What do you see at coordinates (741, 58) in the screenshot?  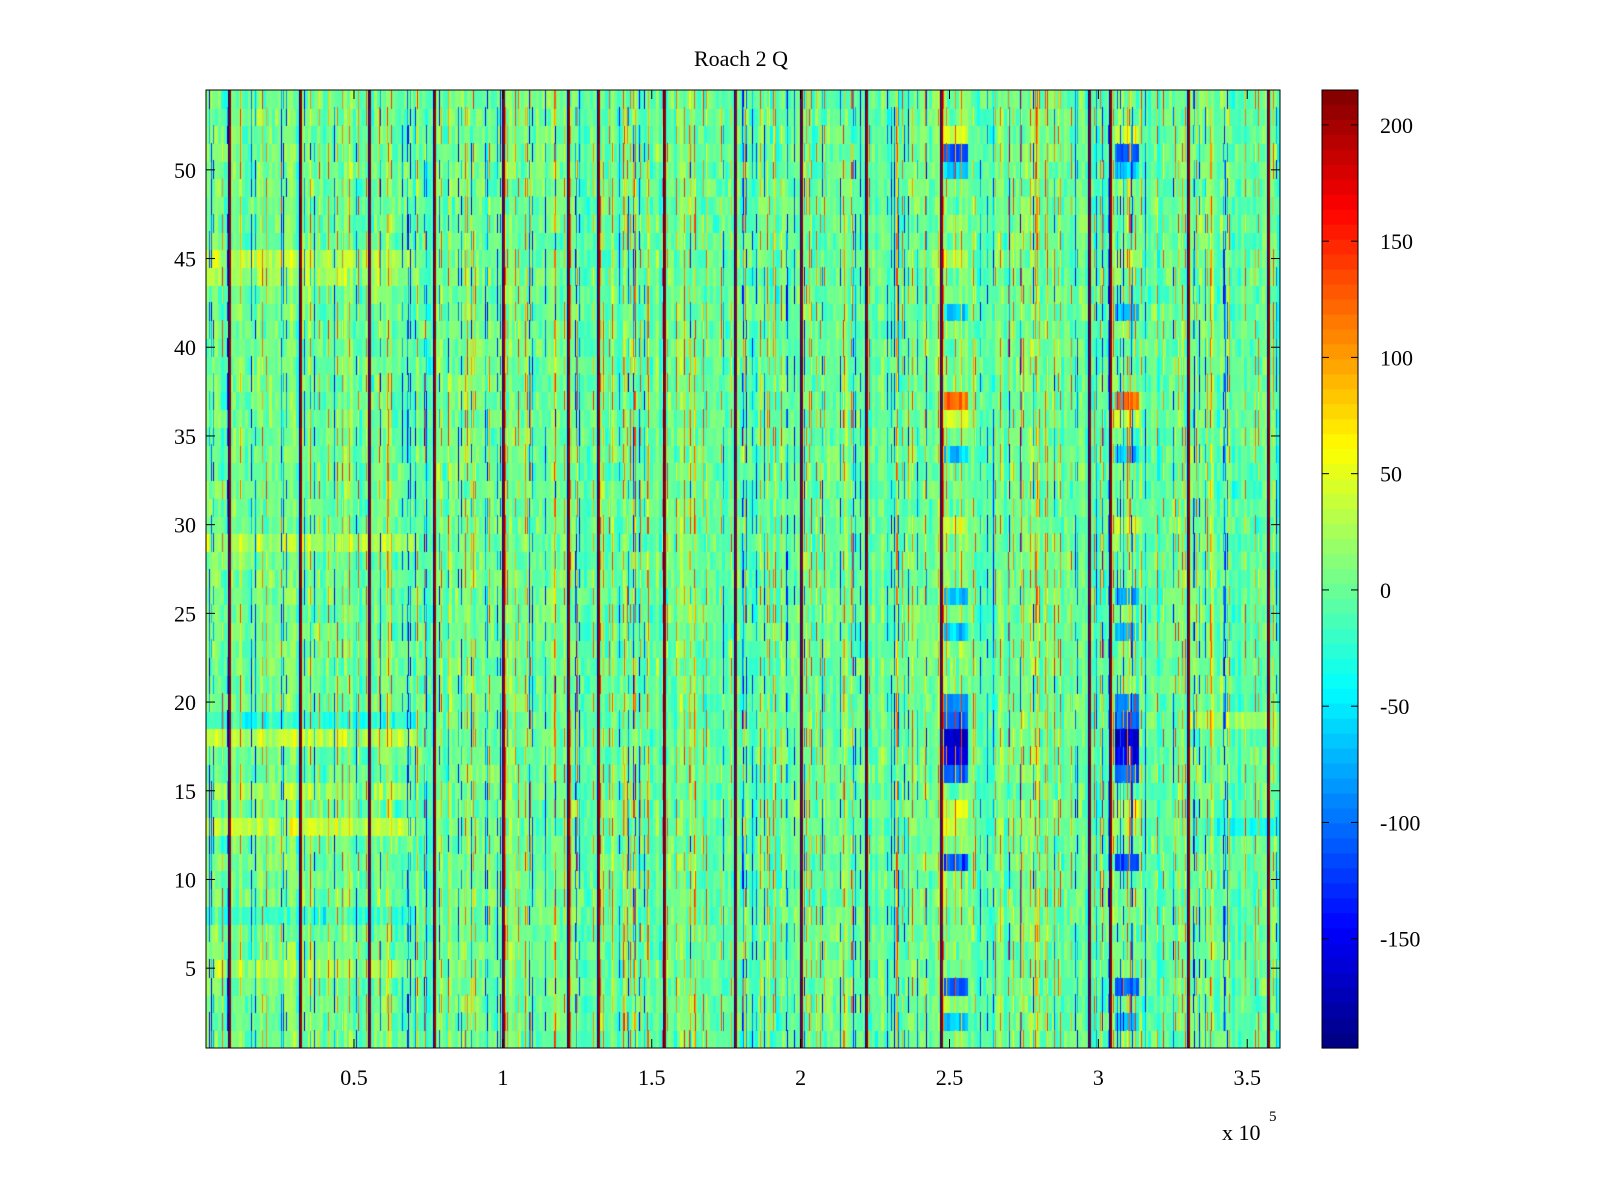 I see `chart-title: Roach 2 Q` at bounding box center [741, 58].